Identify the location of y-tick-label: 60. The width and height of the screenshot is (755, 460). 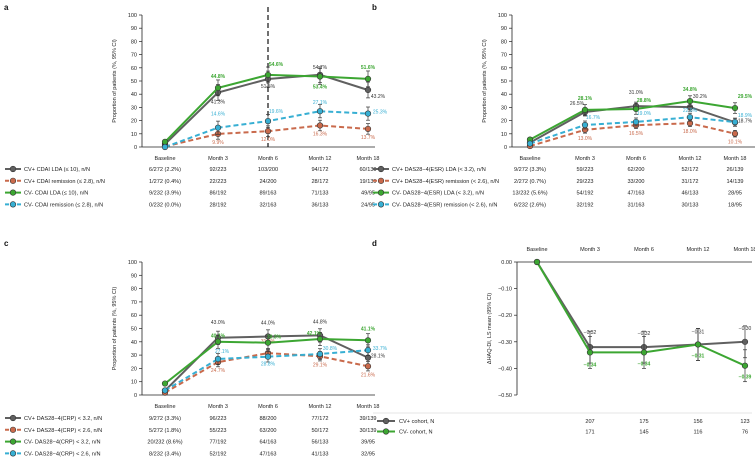
(134, 316).